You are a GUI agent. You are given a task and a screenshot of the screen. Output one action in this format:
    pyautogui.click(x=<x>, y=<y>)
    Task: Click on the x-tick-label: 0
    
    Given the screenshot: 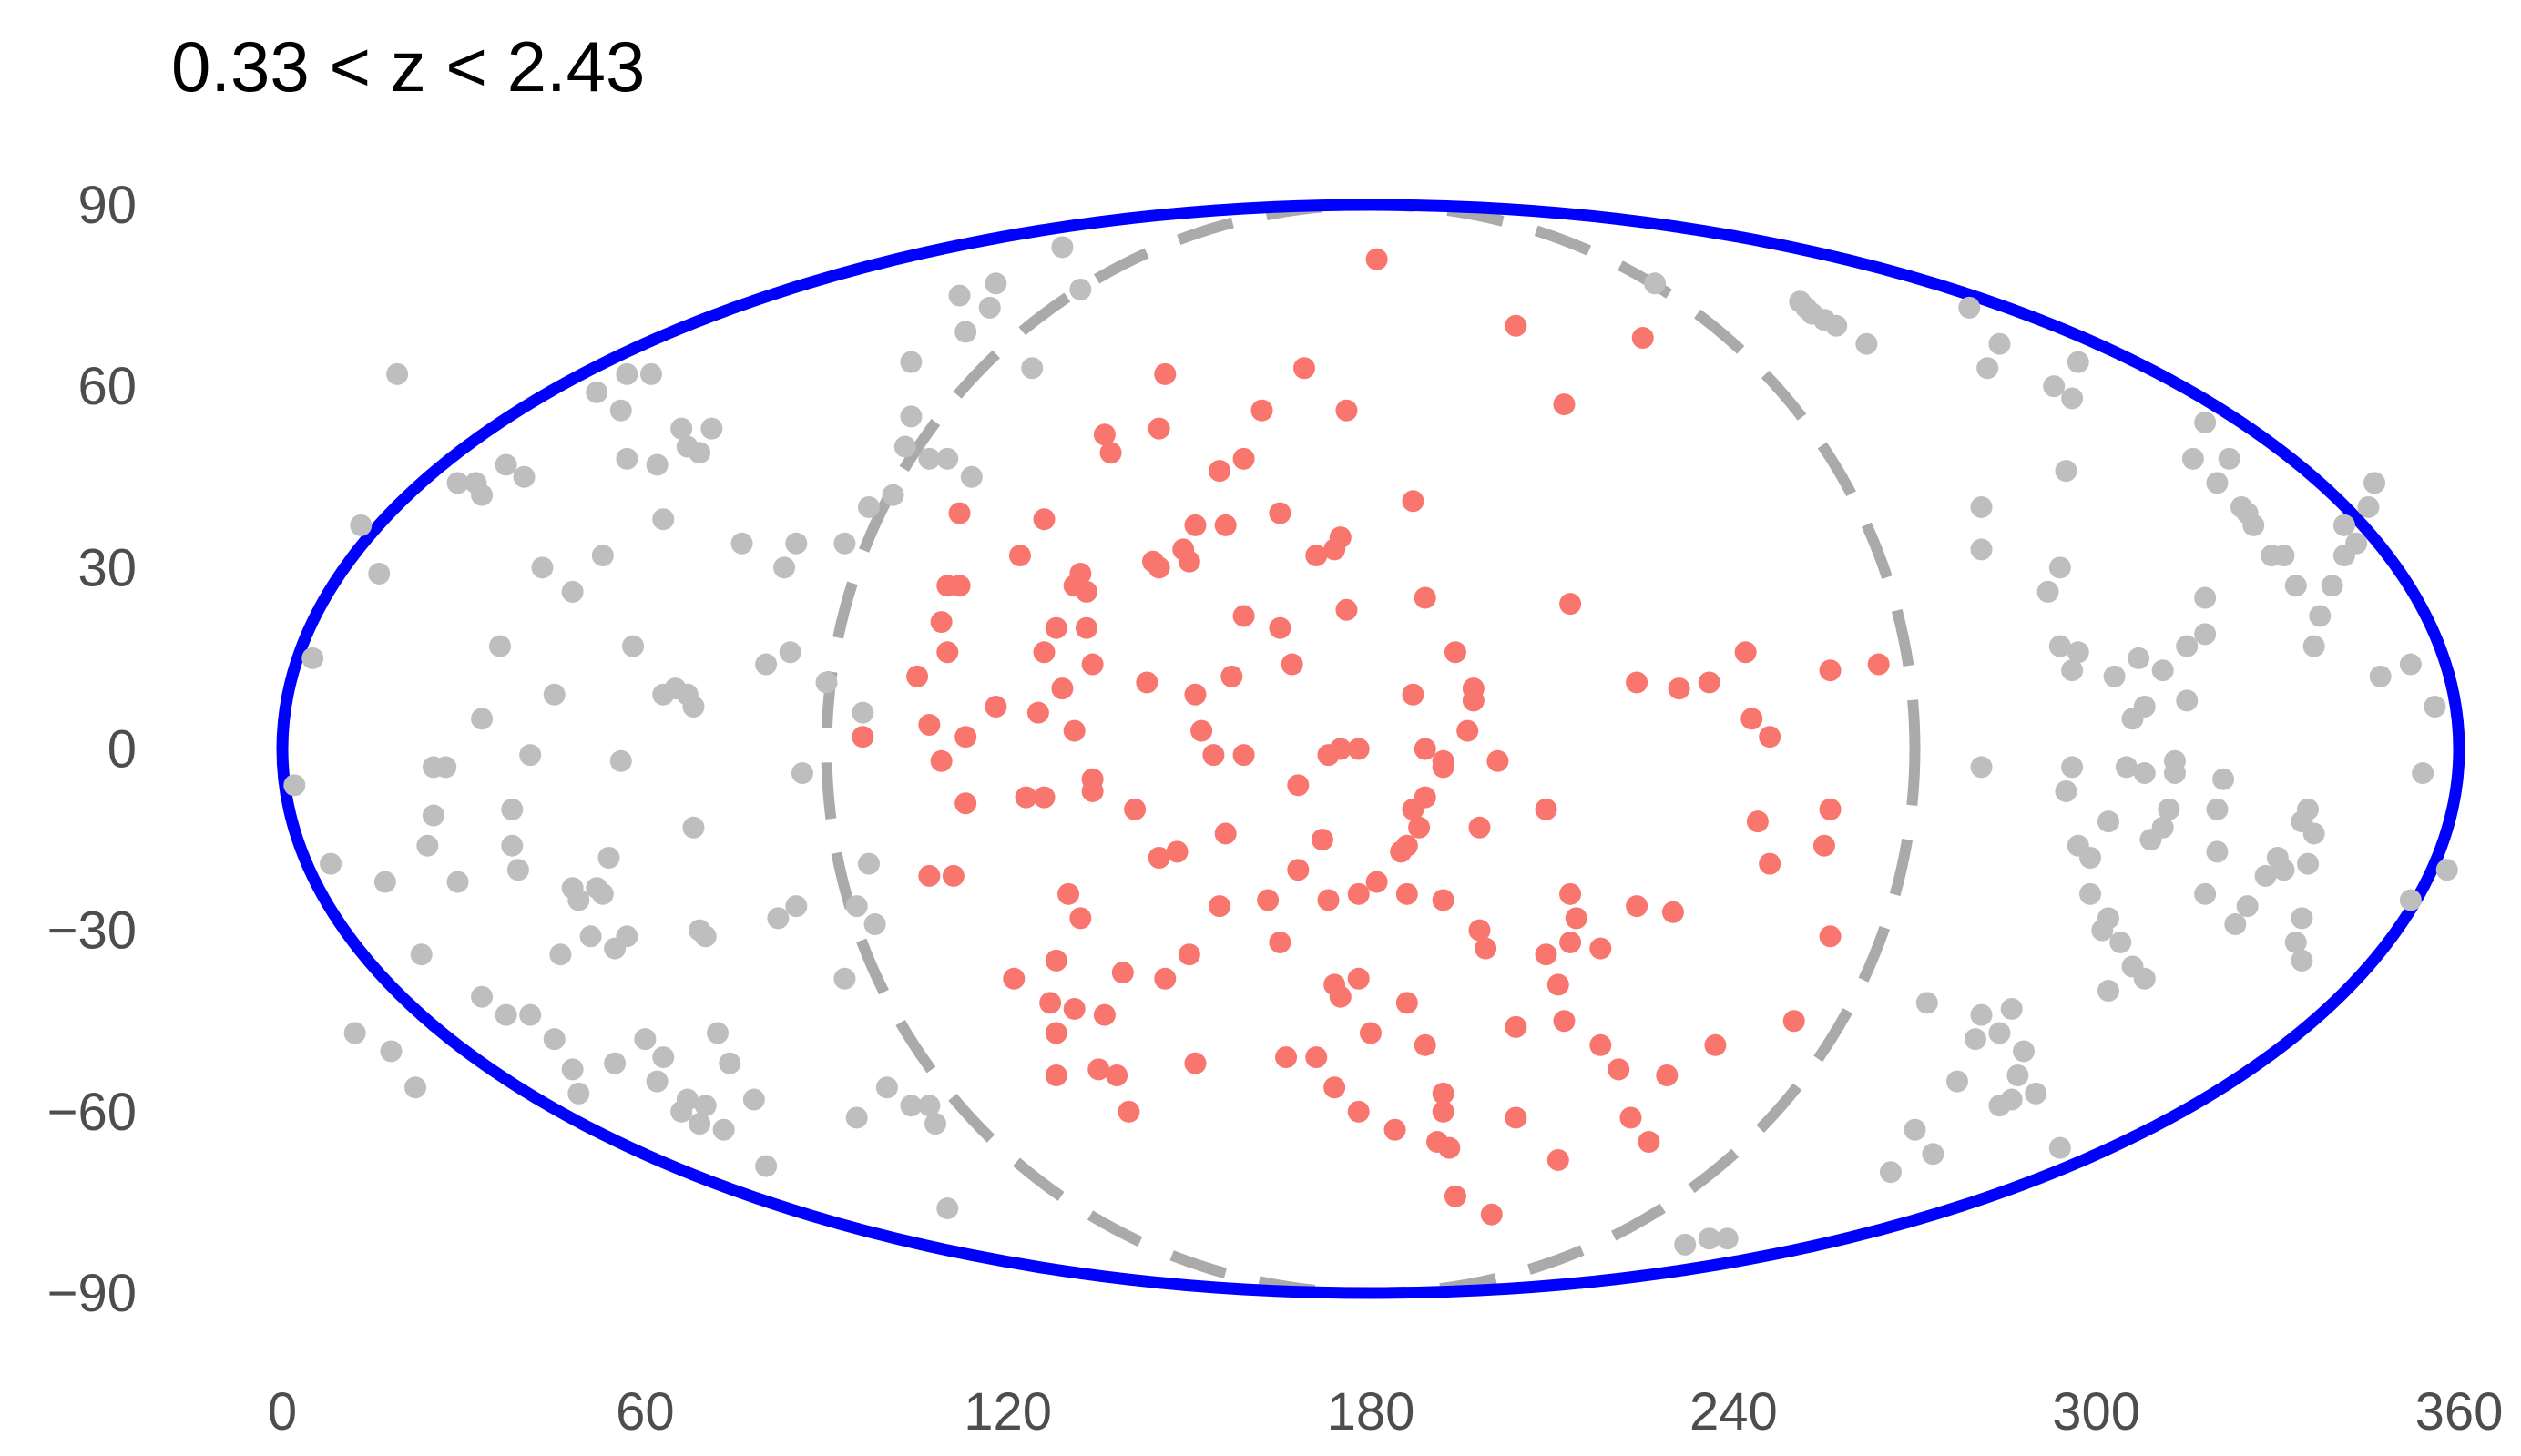 What is the action you would take?
    pyautogui.click(x=282, y=1411)
    